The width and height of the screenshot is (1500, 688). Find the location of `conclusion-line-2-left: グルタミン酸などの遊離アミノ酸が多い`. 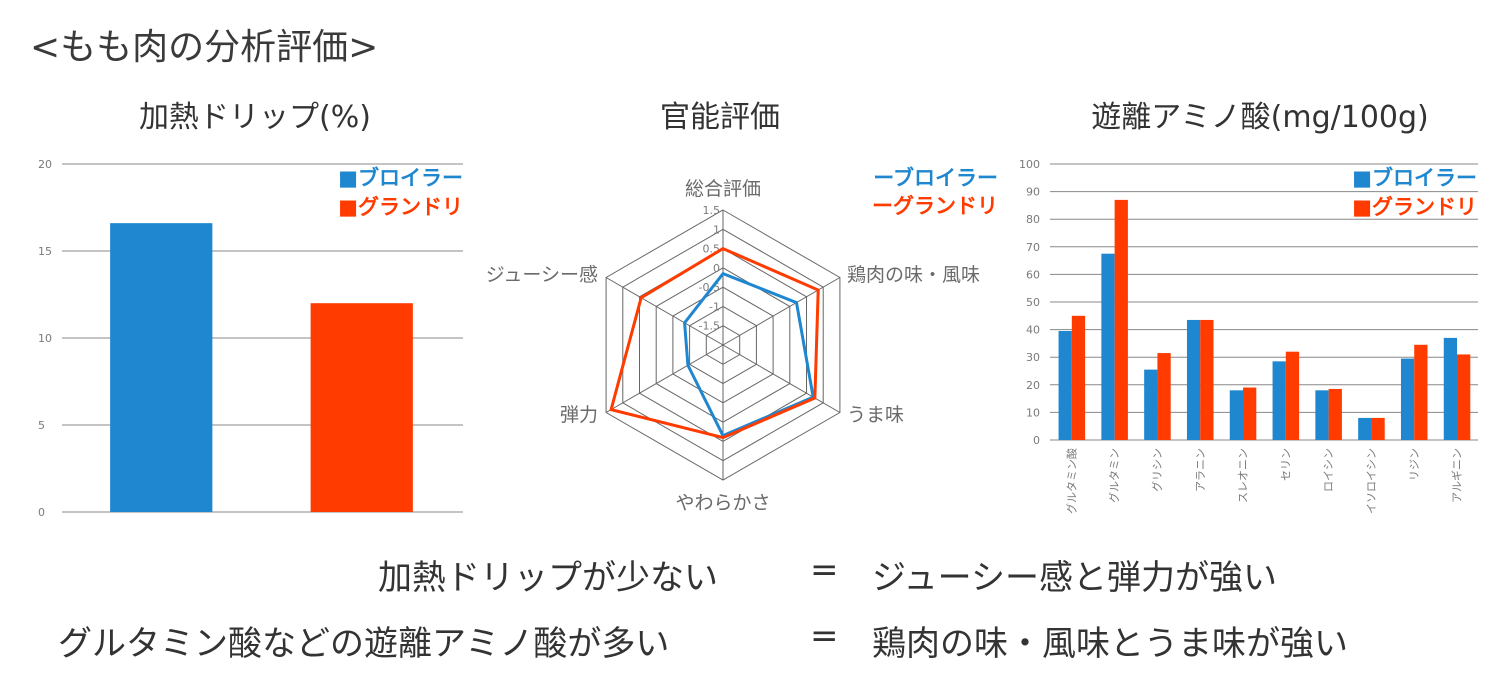

conclusion-line-2-left: グルタミン酸などの遊離アミノ酸が多い is located at coordinates (364, 644).